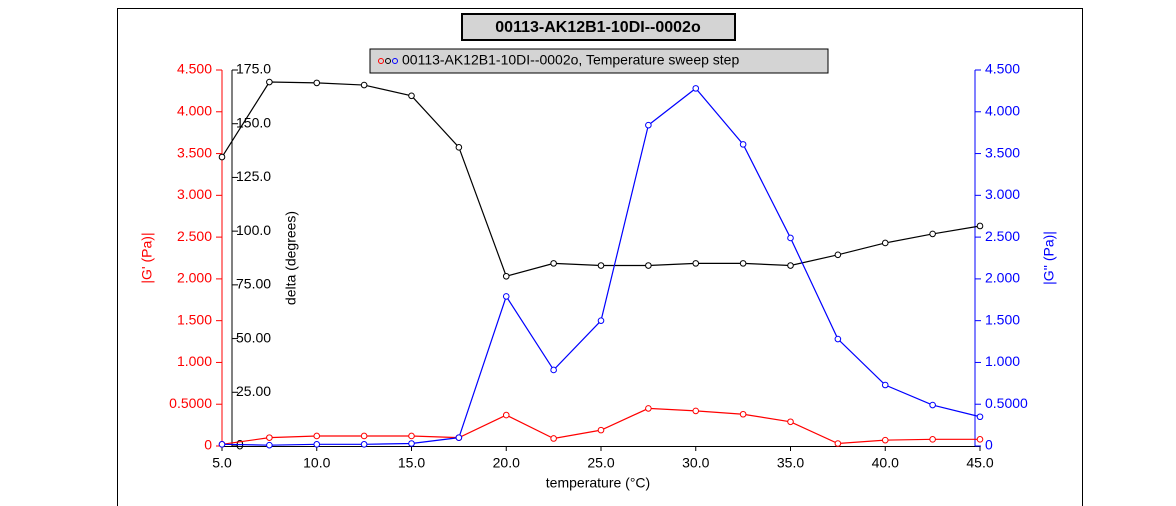  Describe the element at coordinates (1002, 361) in the screenshot. I see `y2-tick-label: 1.000` at that location.